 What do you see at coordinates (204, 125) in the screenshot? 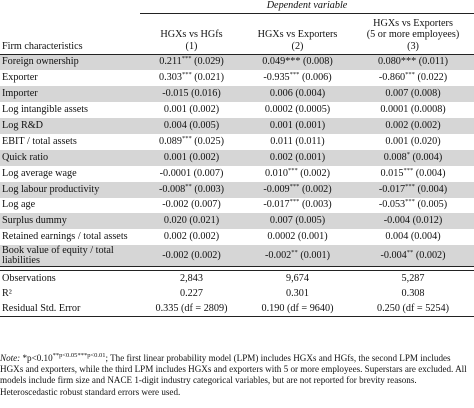
I see `standard-error: (0.005)` at bounding box center [204, 125].